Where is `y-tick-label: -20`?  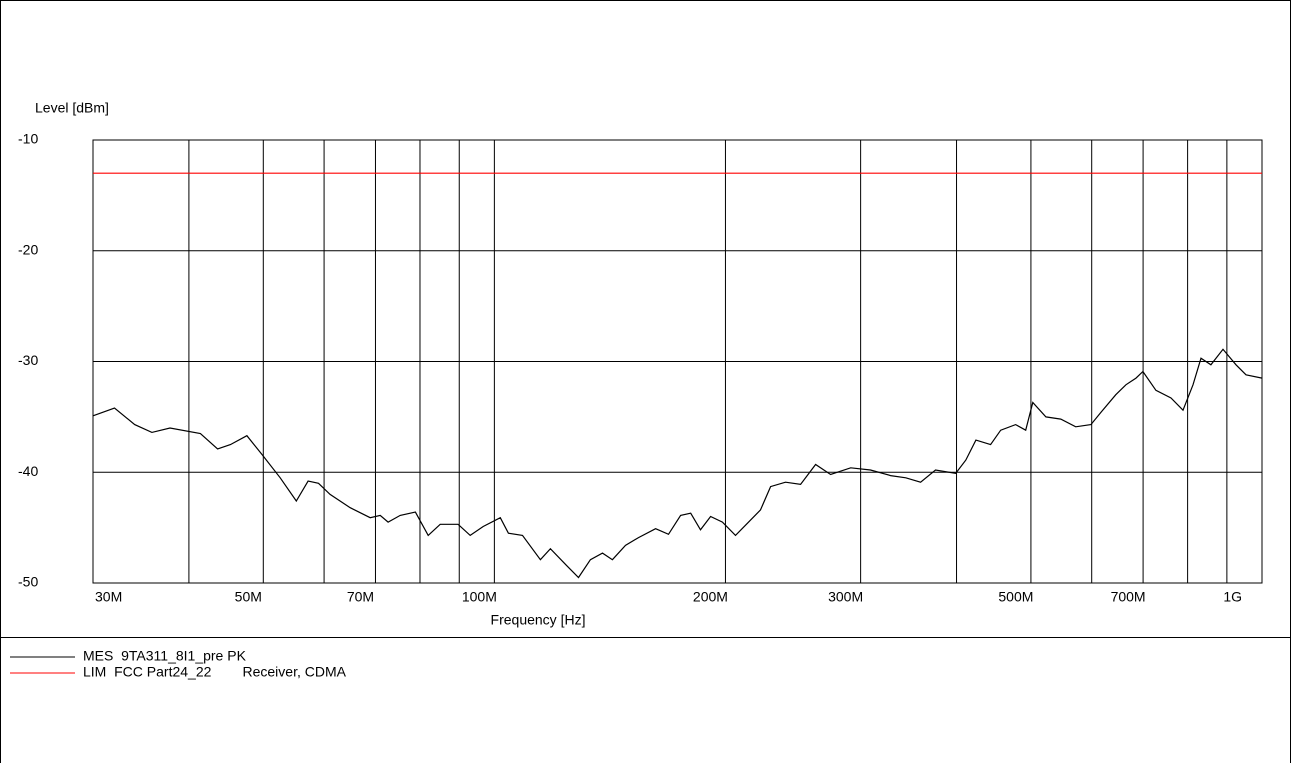 y-tick-label: -20 is located at coordinates (28, 249).